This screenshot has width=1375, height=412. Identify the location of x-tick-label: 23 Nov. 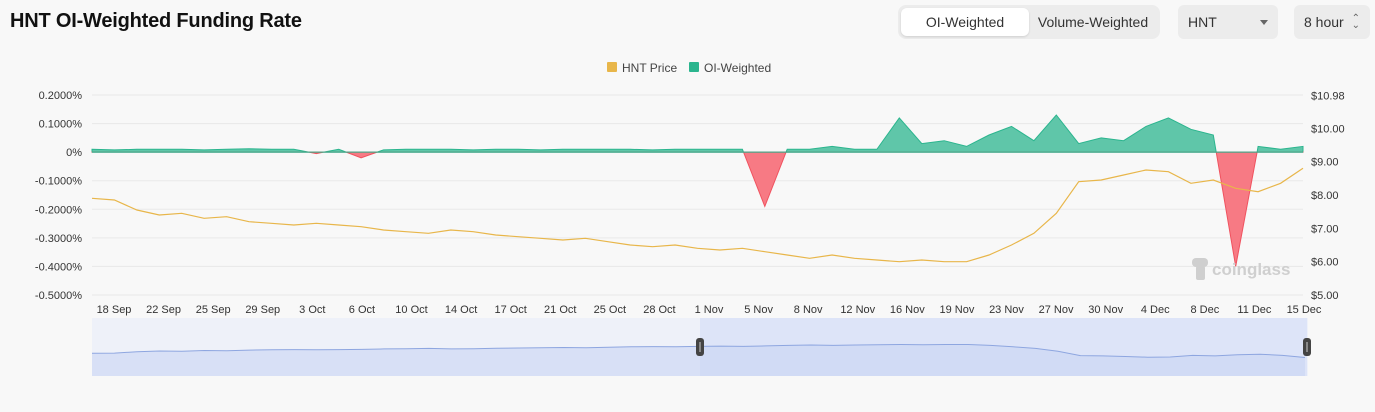
(1006, 310).